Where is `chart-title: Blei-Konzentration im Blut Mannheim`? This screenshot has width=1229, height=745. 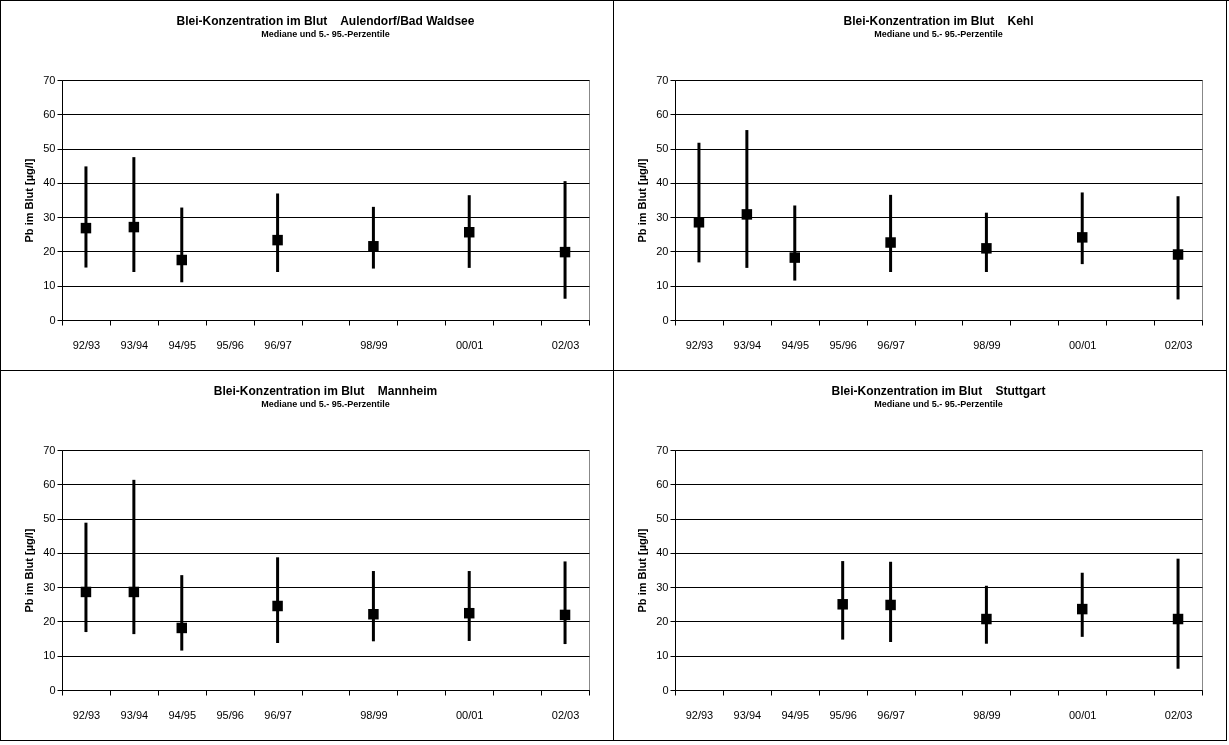
chart-title: Blei-Konzentration im Blut Mannheim is located at coordinates (325, 391).